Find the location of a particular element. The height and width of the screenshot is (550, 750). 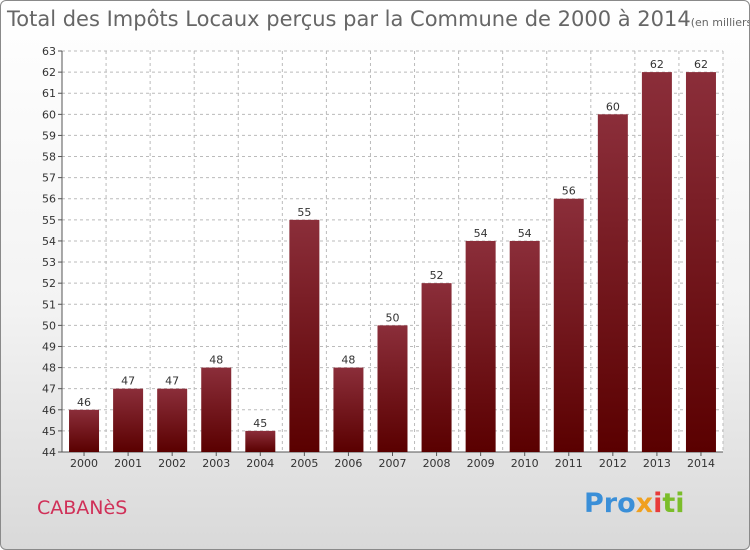

y-tick-label: 53 is located at coordinates (49, 262).